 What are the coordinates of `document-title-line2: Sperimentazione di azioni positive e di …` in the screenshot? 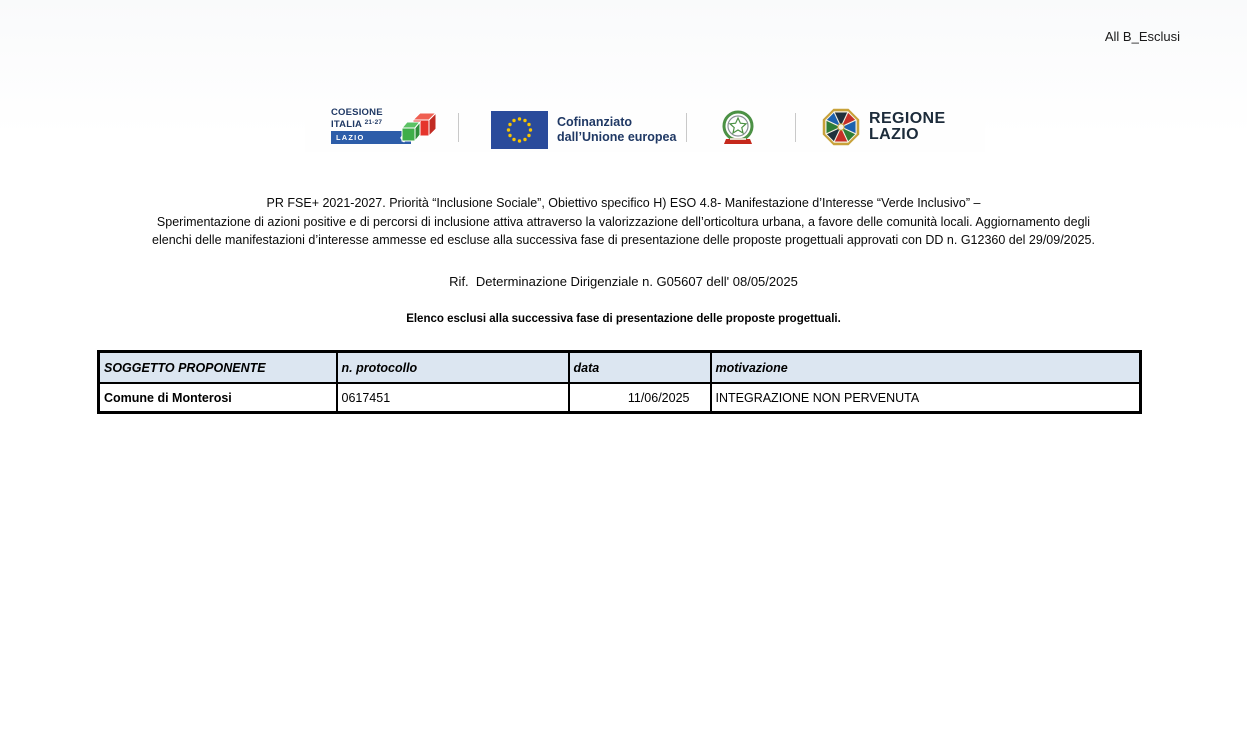 It's located at (623, 221).